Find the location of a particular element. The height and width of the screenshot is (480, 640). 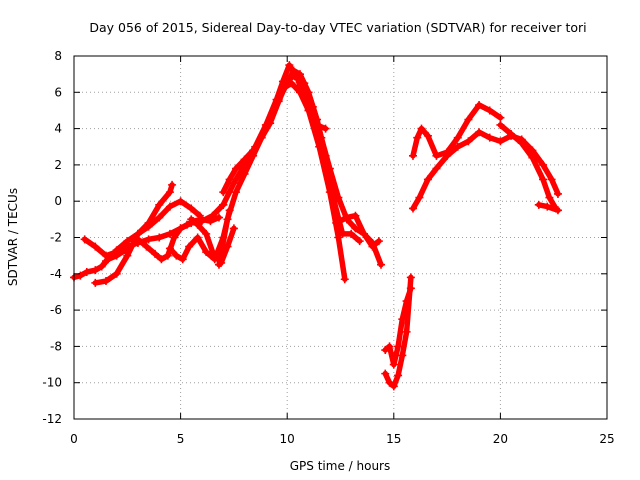

y-tick-label: -12 is located at coordinates (52, 419).